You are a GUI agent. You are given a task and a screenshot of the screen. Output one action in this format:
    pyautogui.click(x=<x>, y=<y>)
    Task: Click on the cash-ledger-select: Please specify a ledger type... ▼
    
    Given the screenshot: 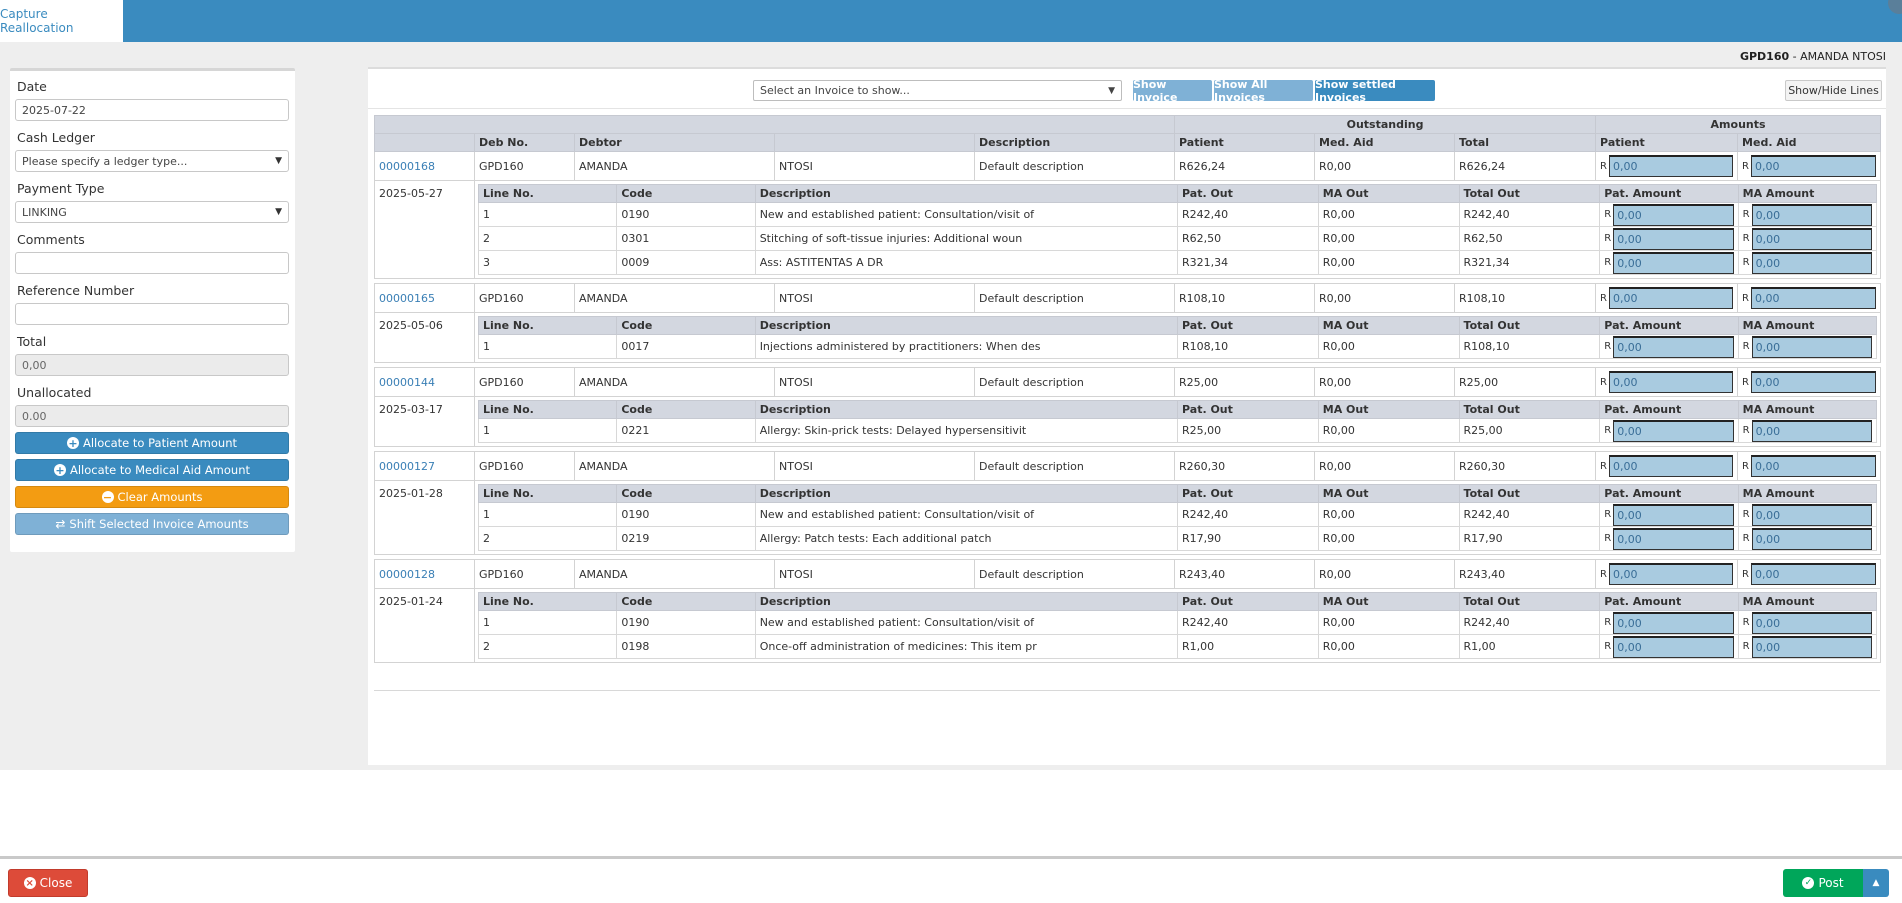 What is the action you would take?
    pyautogui.click(x=152, y=161)
    